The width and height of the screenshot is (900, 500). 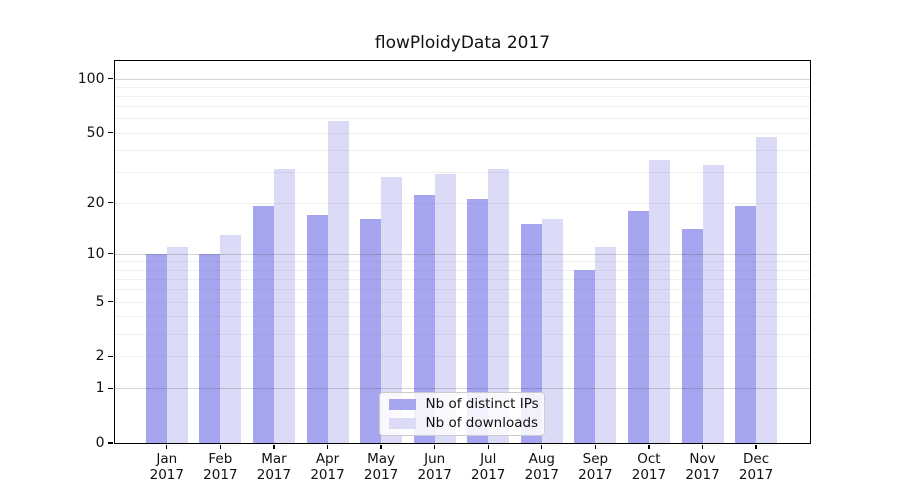 I want to click on bar-jul-distinct-ips, so click(x=478, y=320).